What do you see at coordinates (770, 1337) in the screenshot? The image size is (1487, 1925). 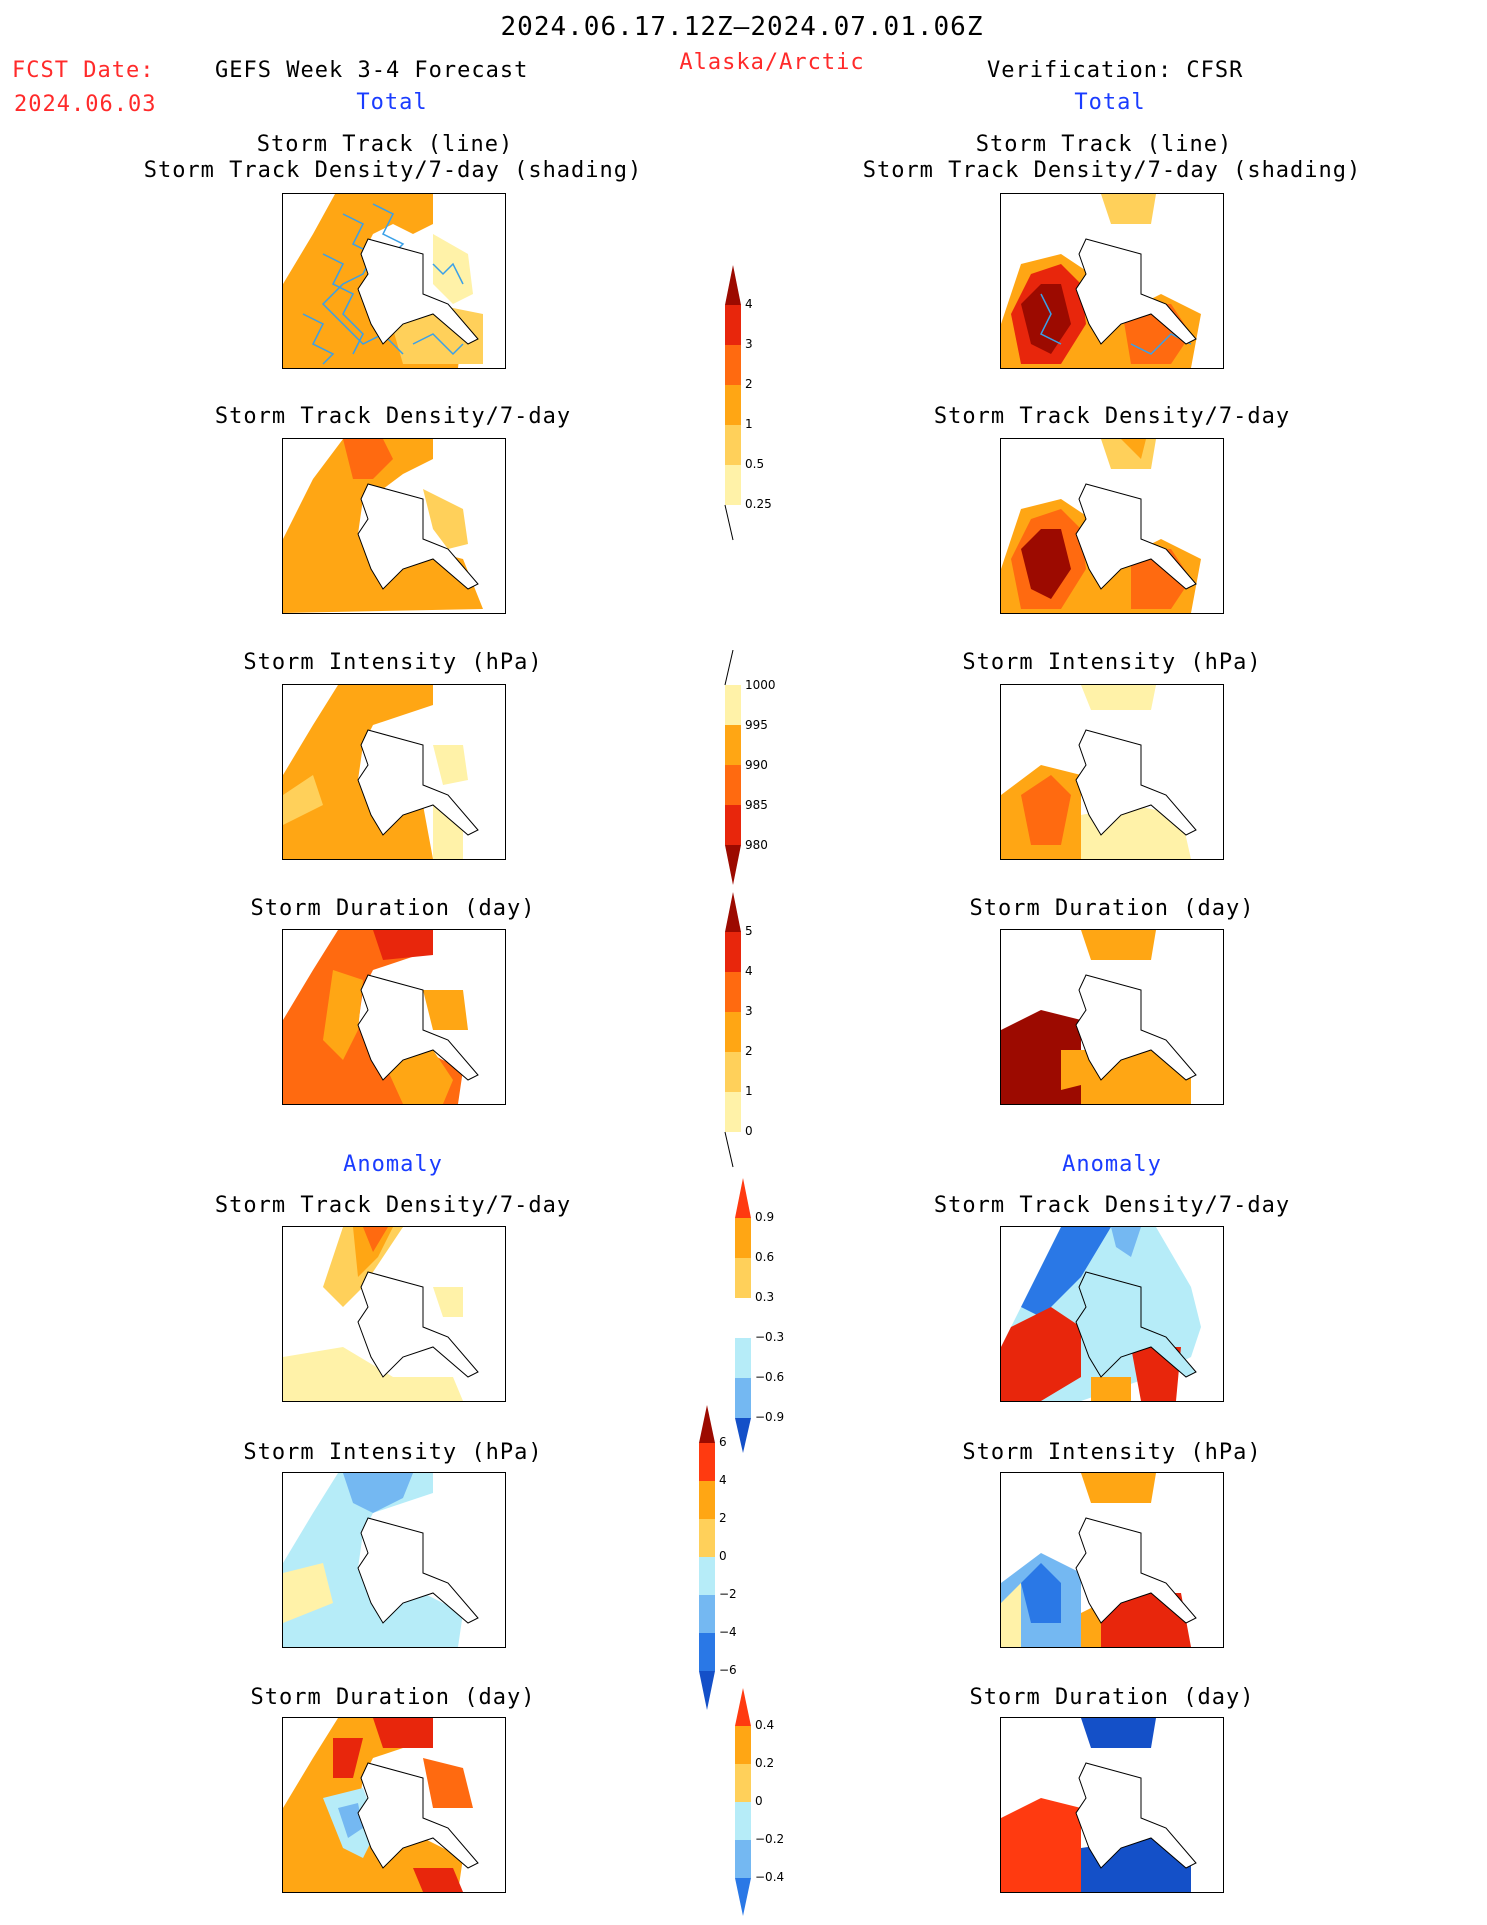 I see `colorbar-density-anomaly-label: −0.3` at bounding box center [770, 1337].